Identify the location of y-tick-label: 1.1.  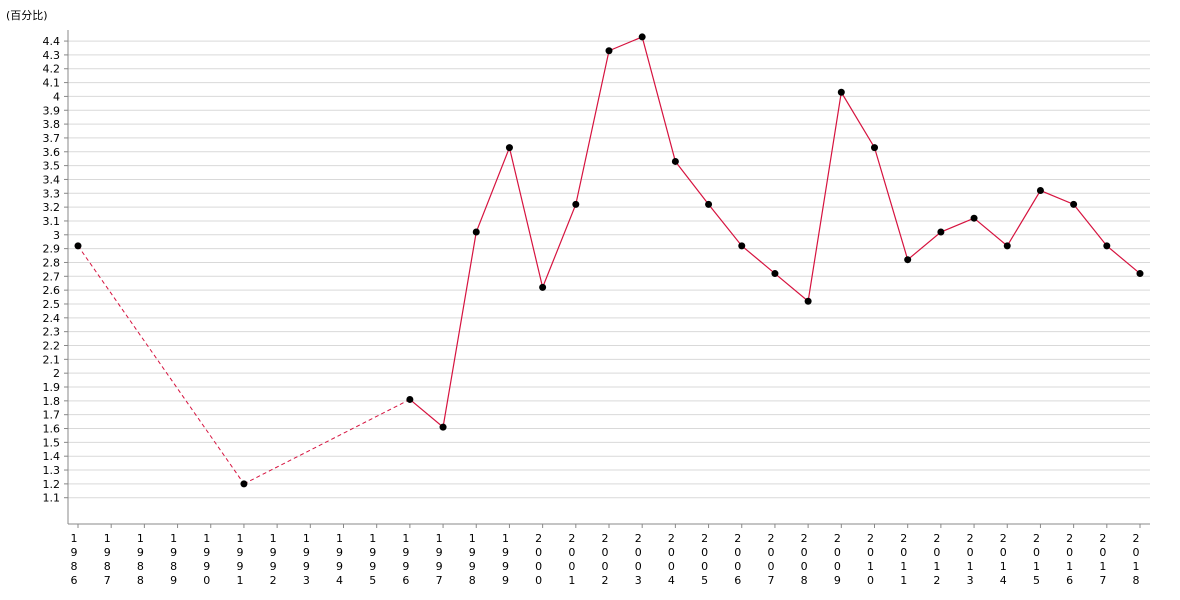
(52, 498).